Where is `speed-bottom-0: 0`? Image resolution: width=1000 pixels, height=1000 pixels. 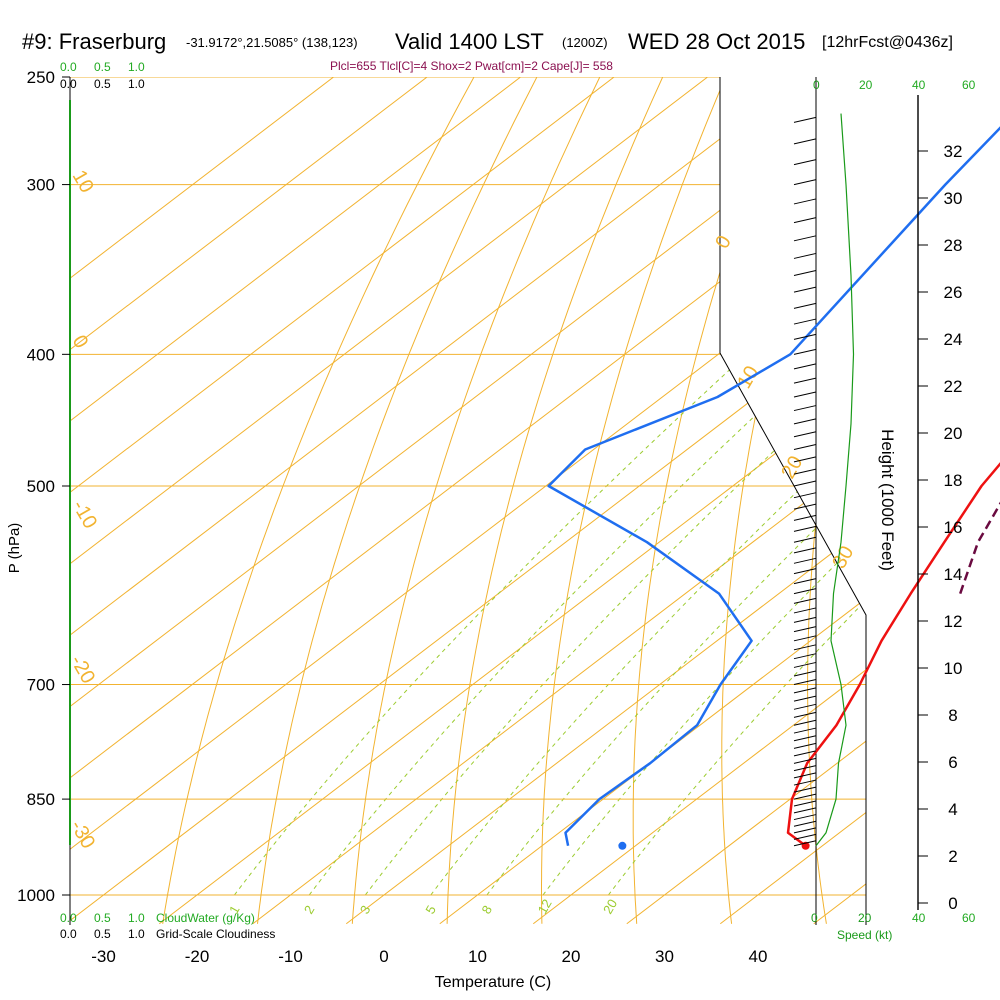 speed-bottom-0: 0 is located at coordinates (814, 918).